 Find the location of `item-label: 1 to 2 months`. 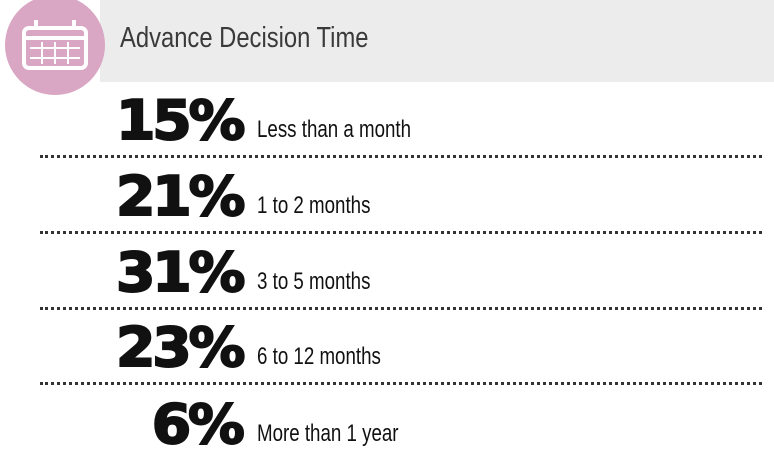

item-label: 1 to 2 months is located at coordinates (314, 205).